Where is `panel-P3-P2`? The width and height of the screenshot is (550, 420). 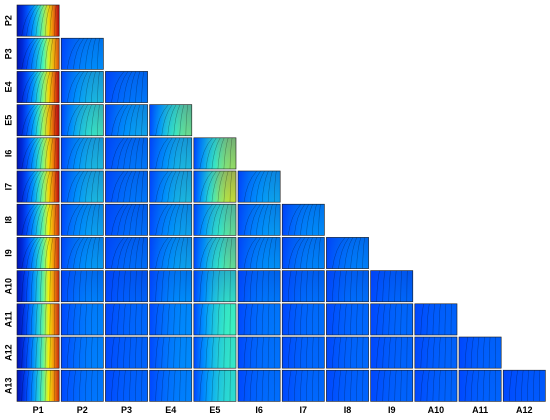 panel-P3-P2 is located at coordinates (82, 53).